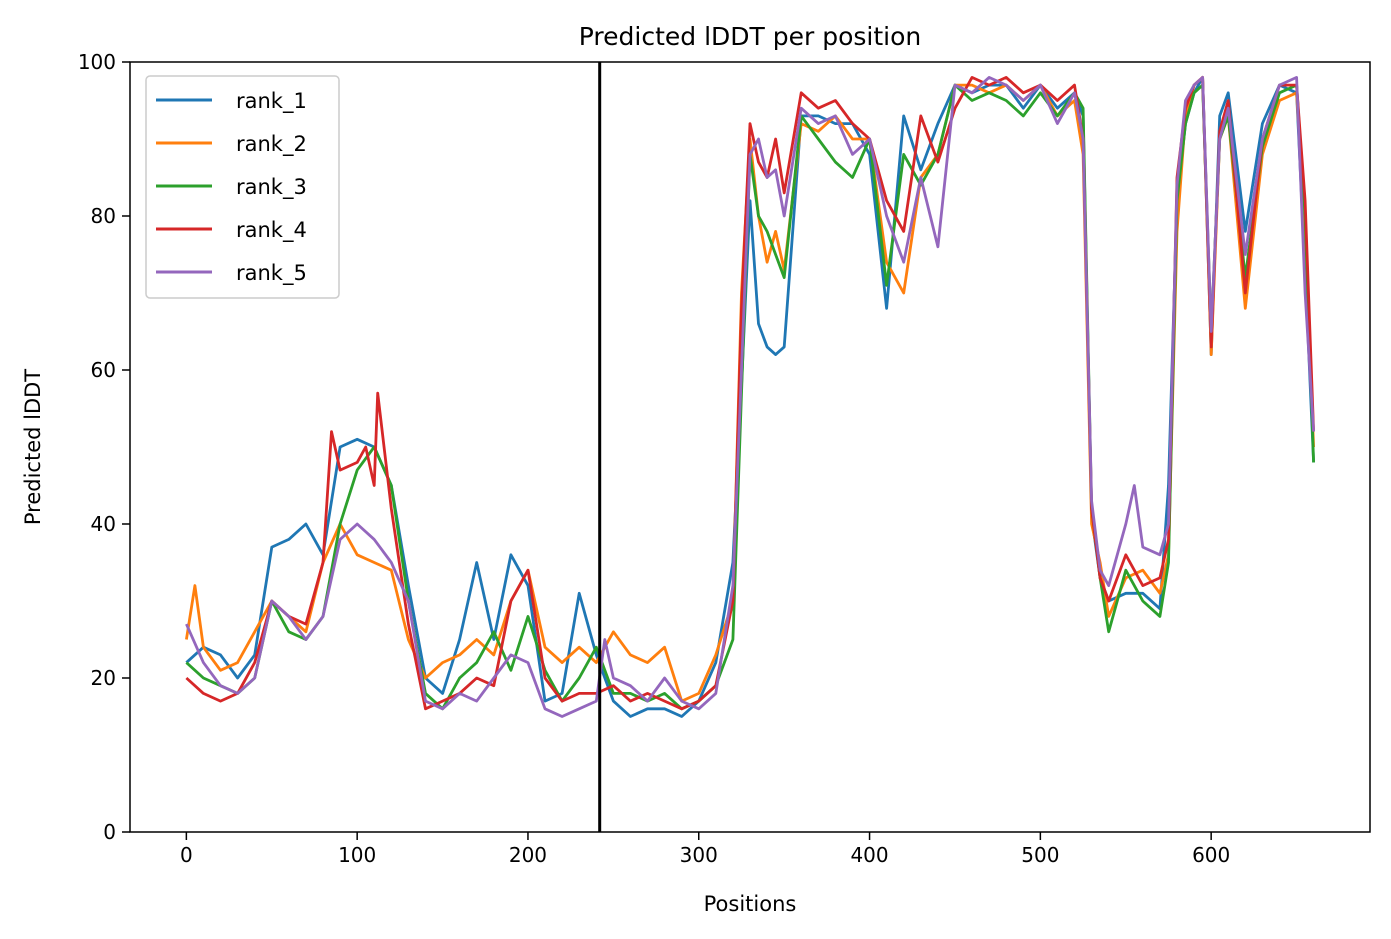 The height and width of the screenshot is (939, 1391). What do you see at coordinates (271, 101) in the screenshot?
I see `legend-label-rank_1: rank_1` at bounding box center [271, 101].